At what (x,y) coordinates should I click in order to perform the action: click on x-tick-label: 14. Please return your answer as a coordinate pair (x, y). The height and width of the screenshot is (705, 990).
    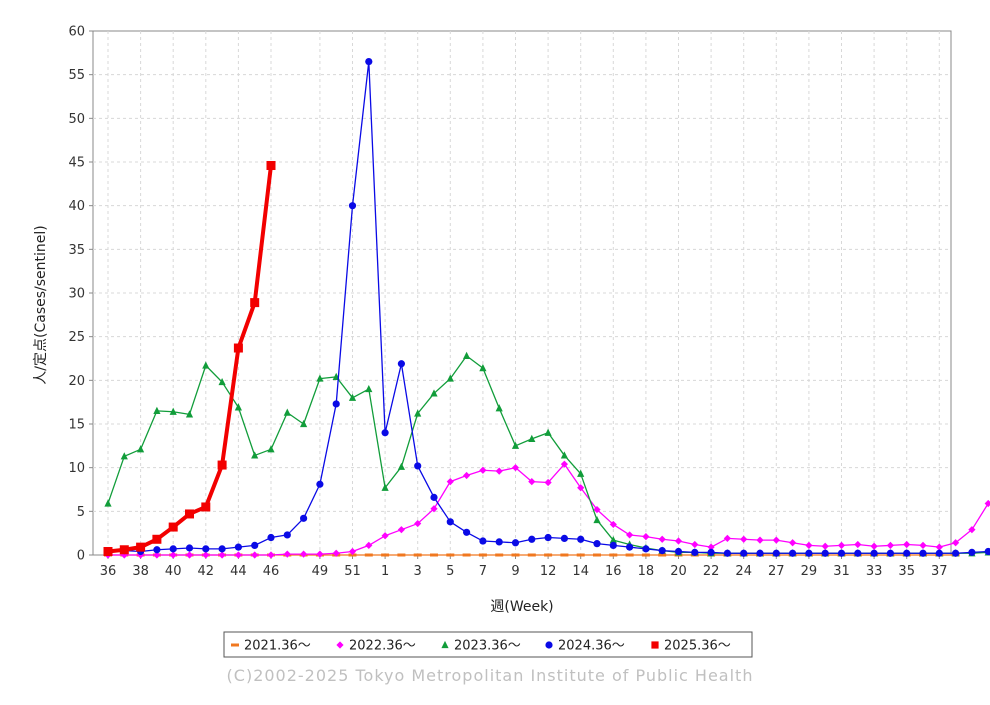
    Looking at the image, I should click on (580, 571).